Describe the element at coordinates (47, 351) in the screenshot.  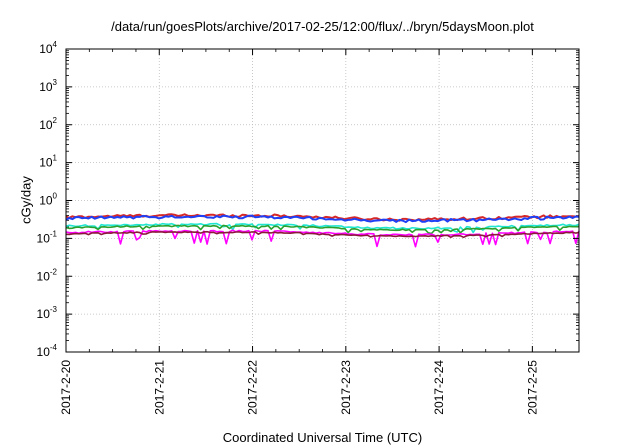
I see `y-tick-label: 10⁻⁴` at that location.